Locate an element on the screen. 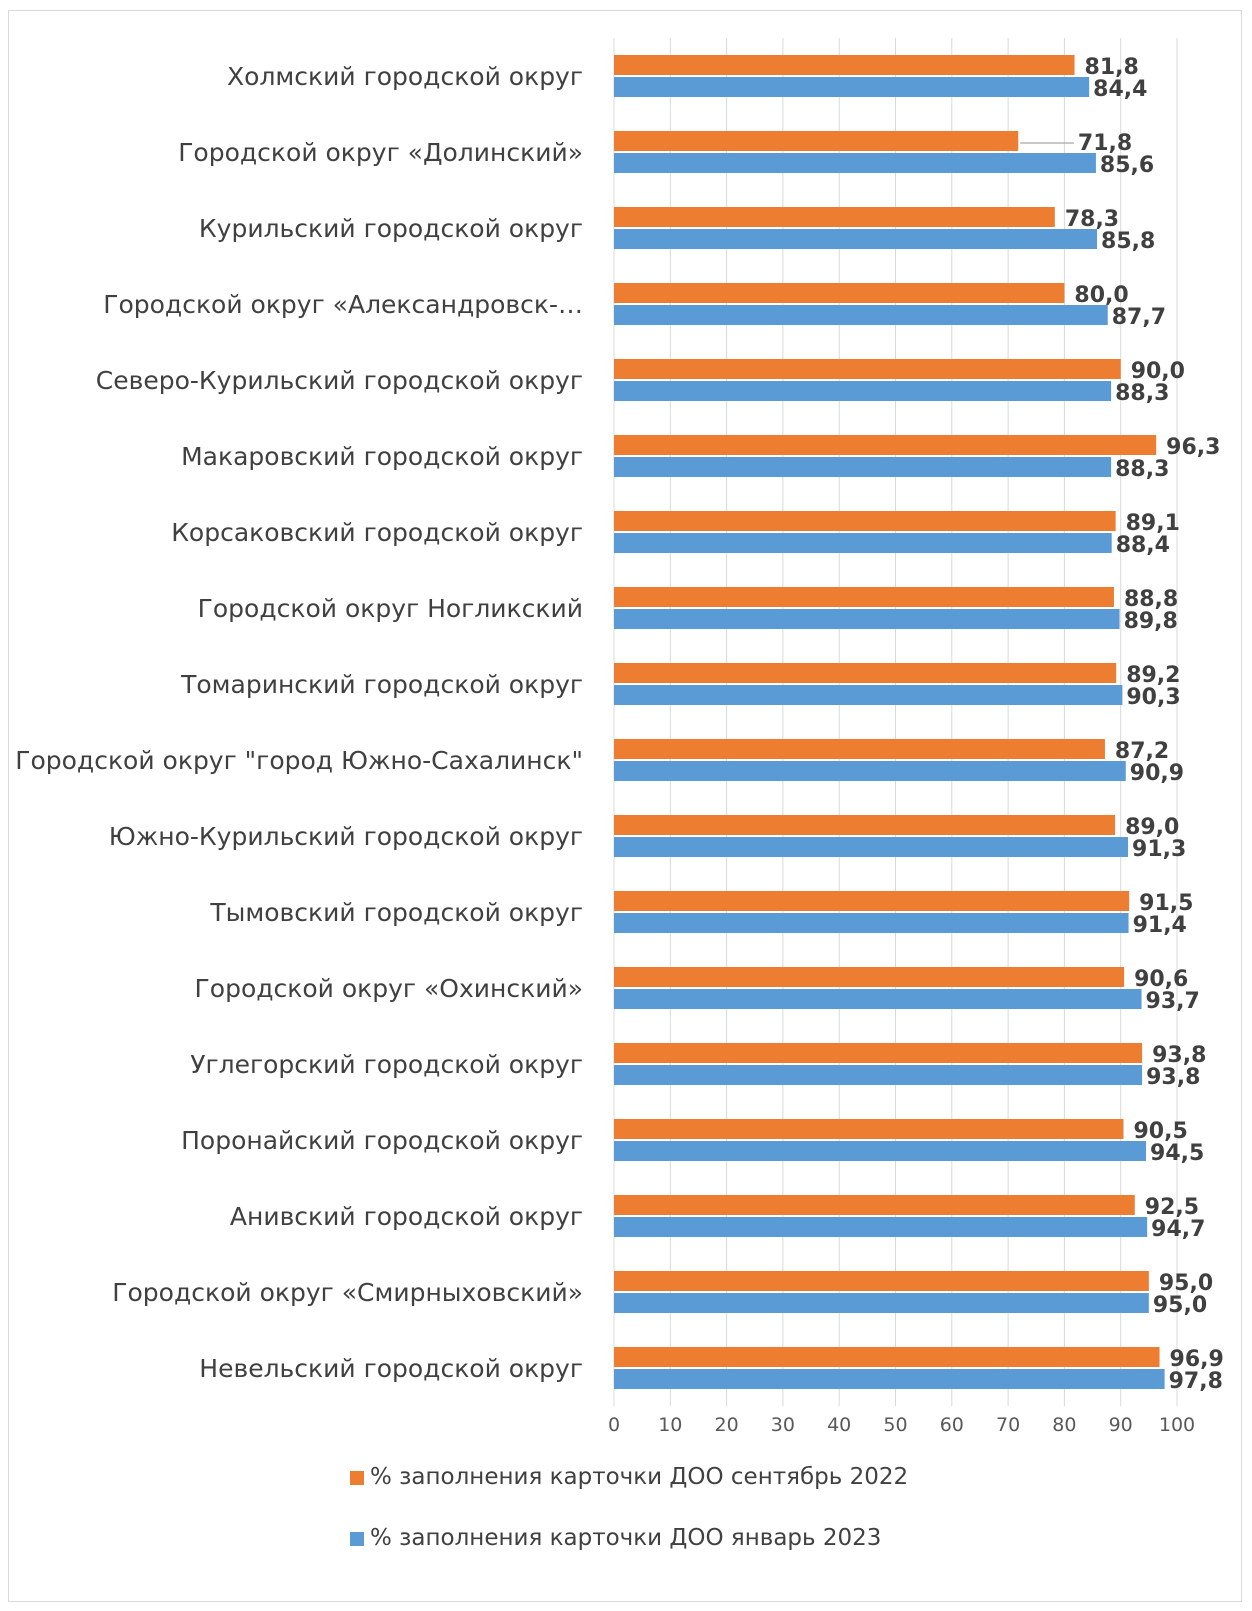 The height and width of the screenshot is (1611, 1252). category-label: Южно-Курильский городской округ is located at coordinates (346, 836).